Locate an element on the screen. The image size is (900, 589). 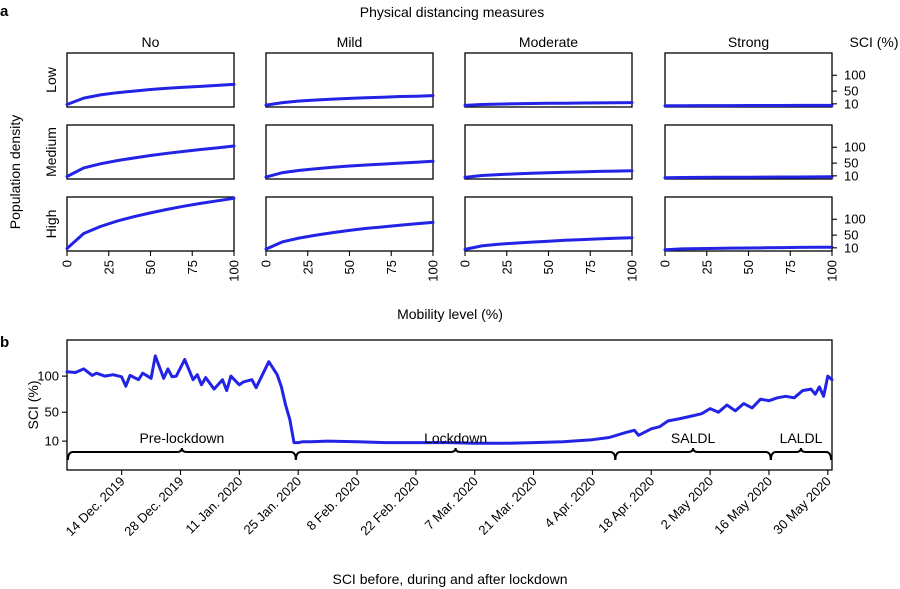
panel-frame-medium-no is located at coordinates (150, 152).